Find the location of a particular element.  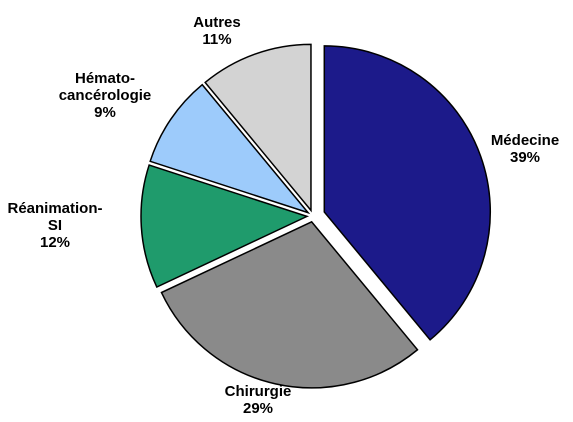

value-label: 29% is located at coordinates (258, 408).